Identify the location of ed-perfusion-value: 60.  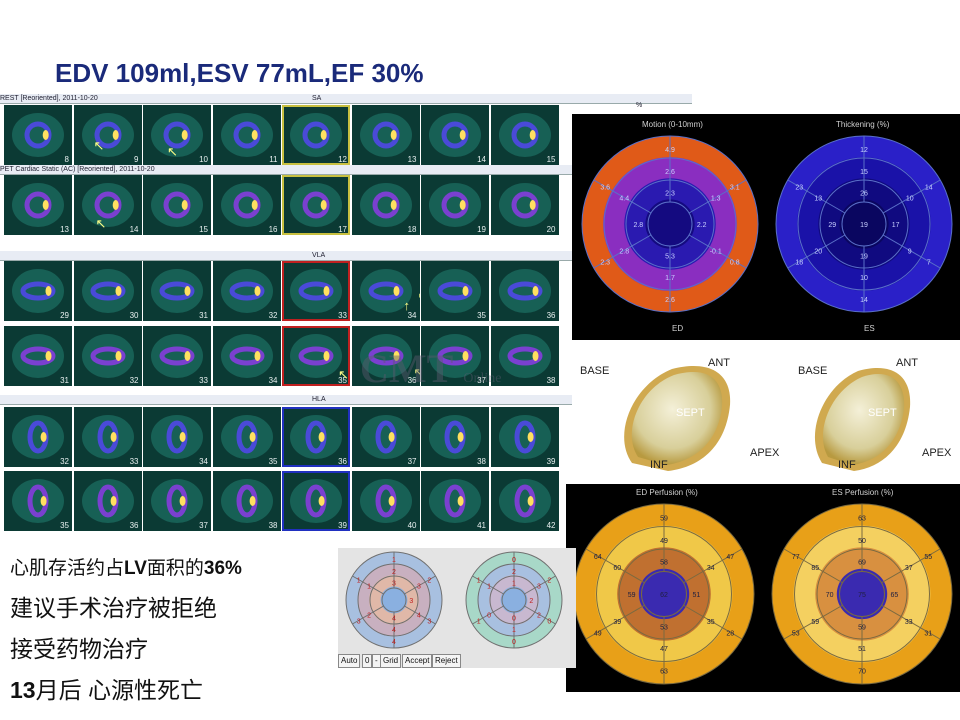
(617, 568).